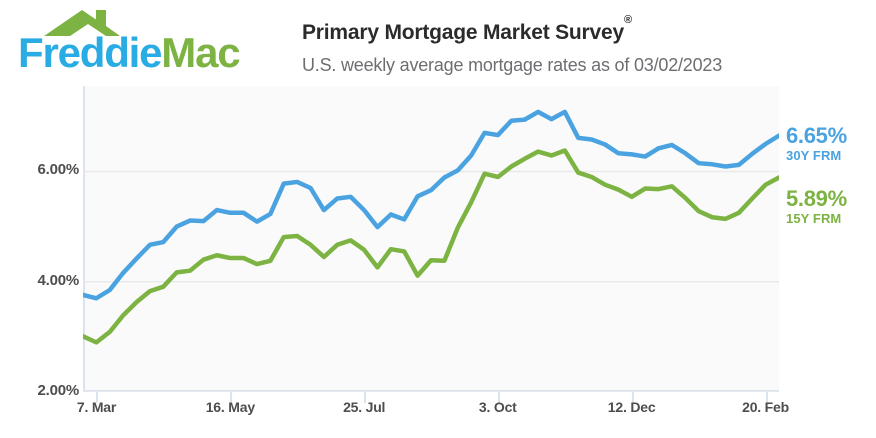  I want to click on logo-freddie-text: Freddie, so click(90, 52).